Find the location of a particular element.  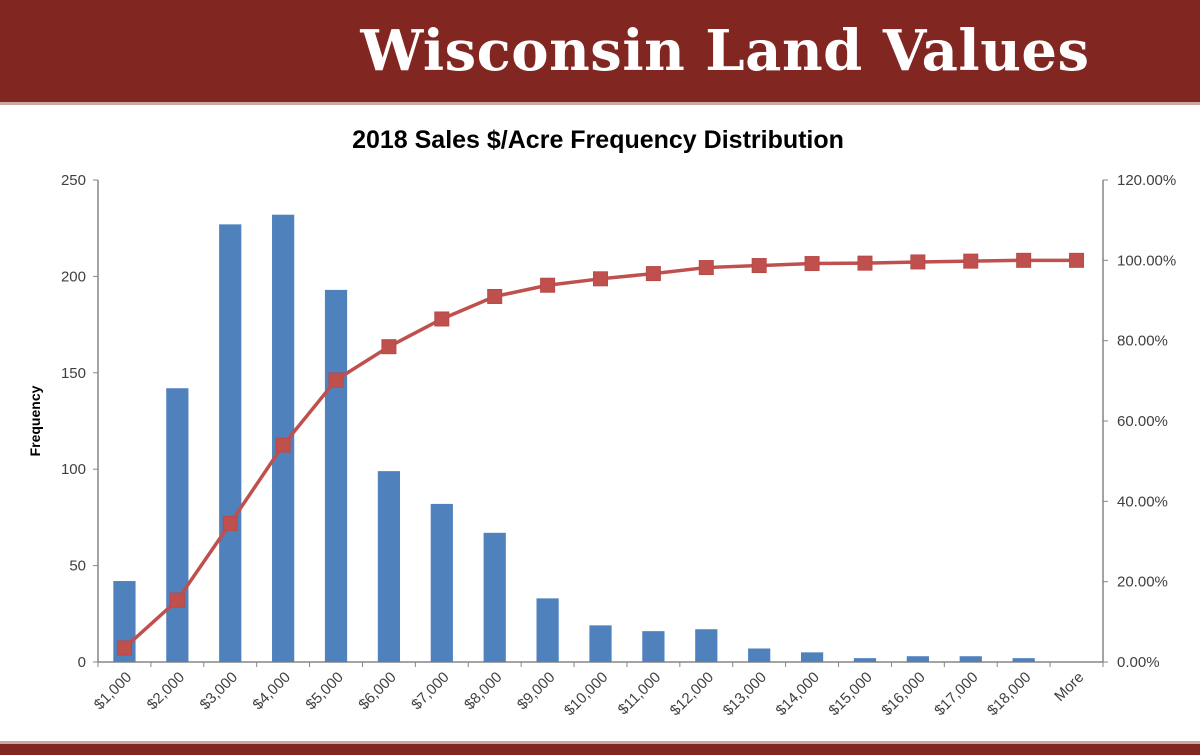

y2-tick-label: 0.00% is located at coordinates (1138, 662).